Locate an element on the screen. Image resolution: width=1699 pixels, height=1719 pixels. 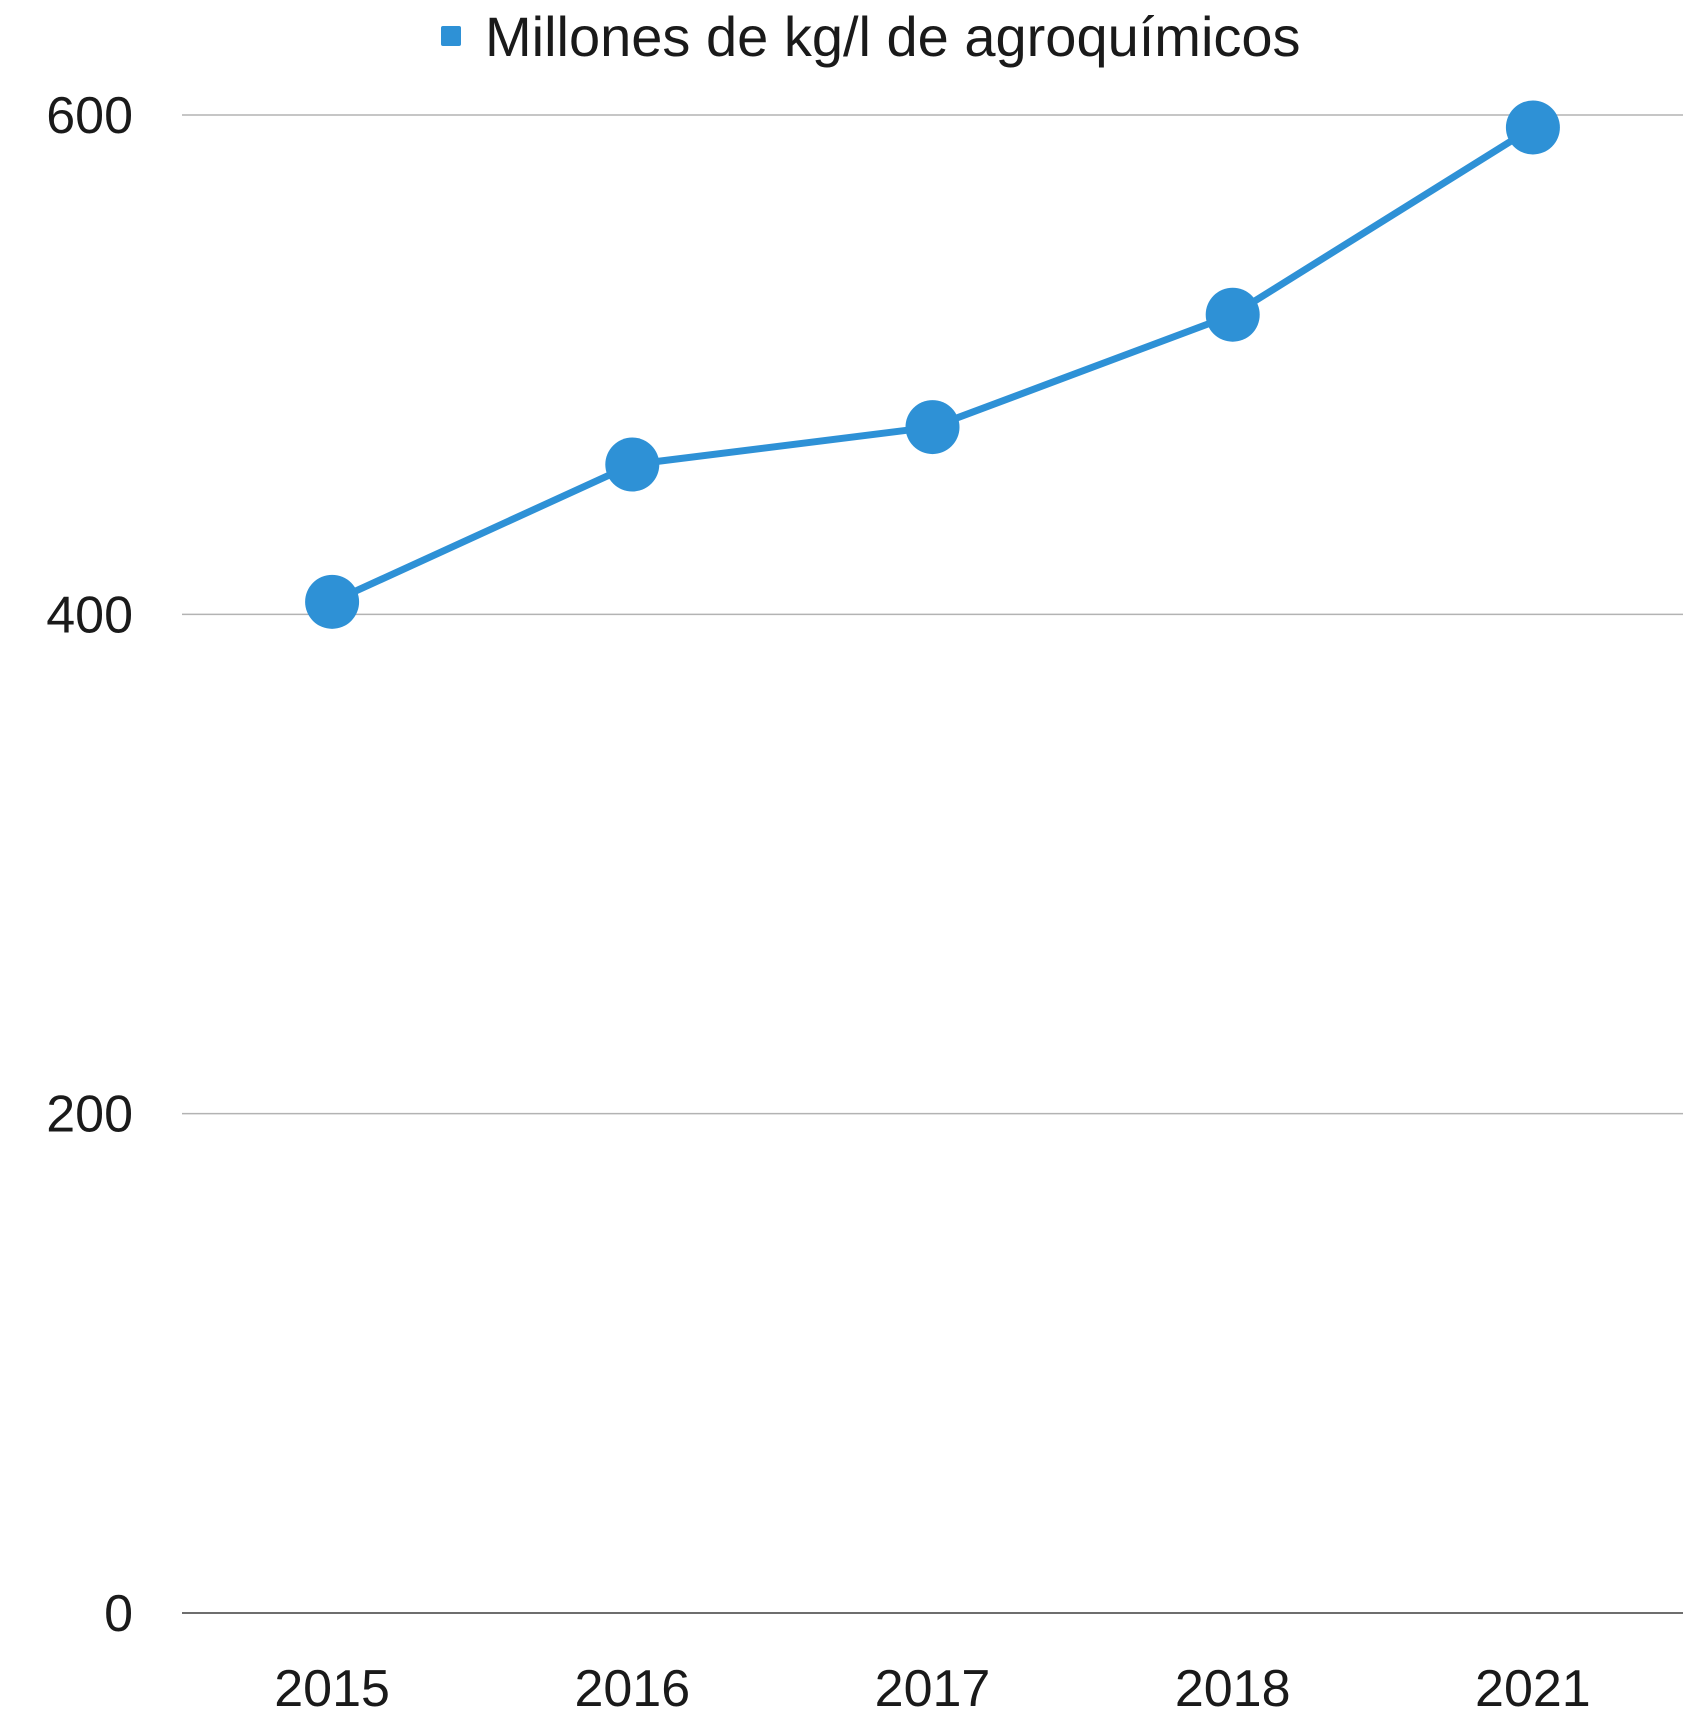
x-axis-tick-labels: 2015 2016 2017 2018 2021 is located at coordinates (932, 1689).